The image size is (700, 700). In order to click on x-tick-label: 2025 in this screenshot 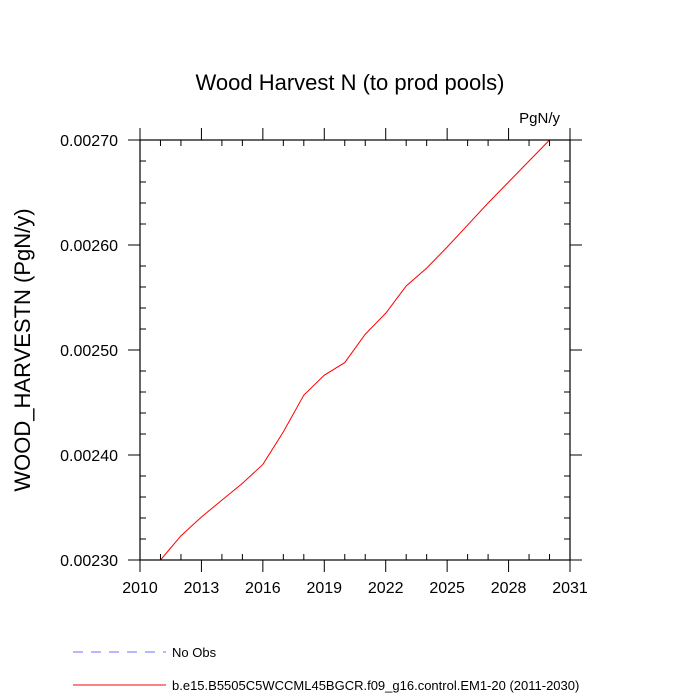, I will do `click(447, 588)`.